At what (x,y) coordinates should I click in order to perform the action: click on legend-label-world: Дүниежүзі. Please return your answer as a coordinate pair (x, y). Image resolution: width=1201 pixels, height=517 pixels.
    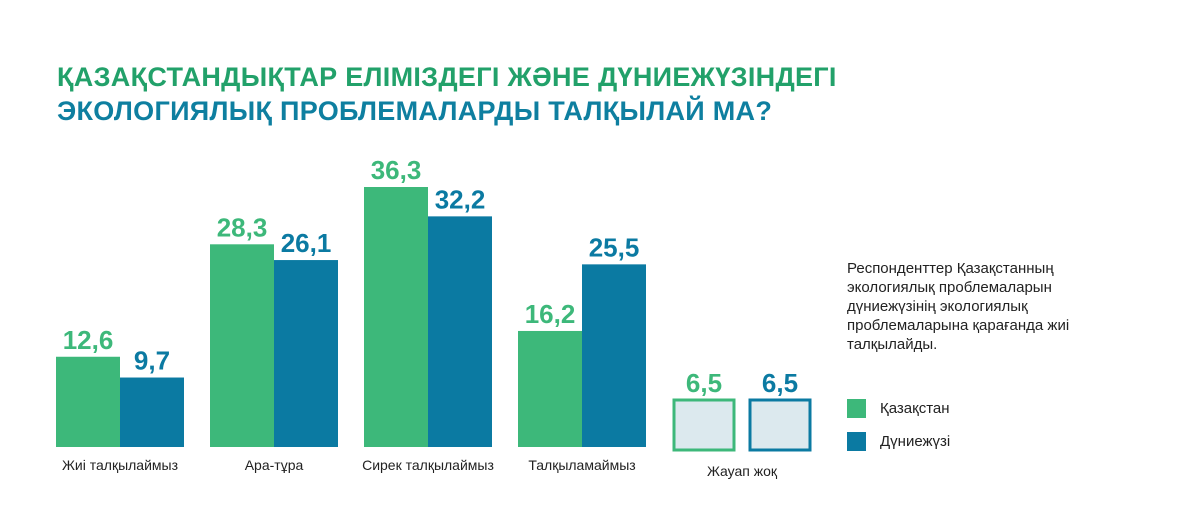
    Looking at the image, I should click on (915, 441).